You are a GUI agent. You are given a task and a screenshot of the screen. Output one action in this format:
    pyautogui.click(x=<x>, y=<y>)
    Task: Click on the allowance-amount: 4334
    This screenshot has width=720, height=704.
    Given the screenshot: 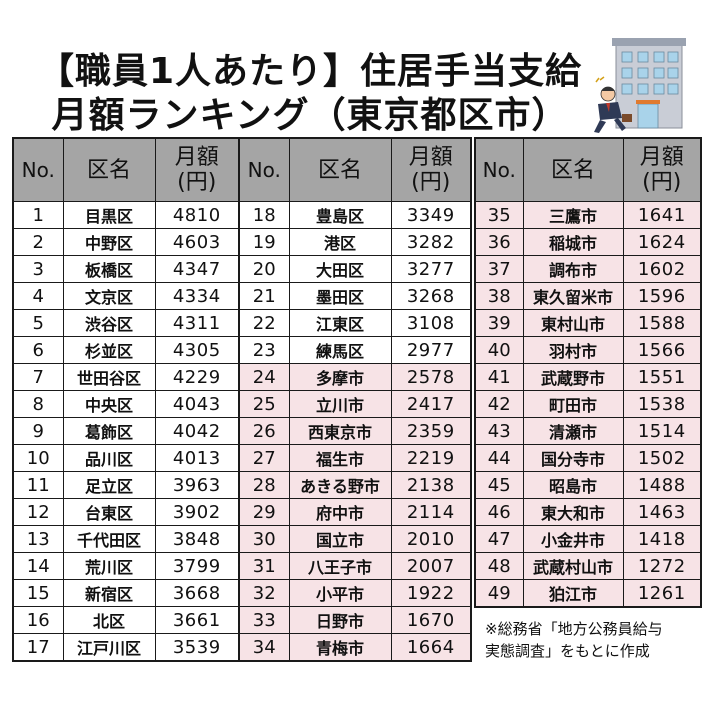 What is the action you would take?
    pyautogui.click(x=197, y=296)
    